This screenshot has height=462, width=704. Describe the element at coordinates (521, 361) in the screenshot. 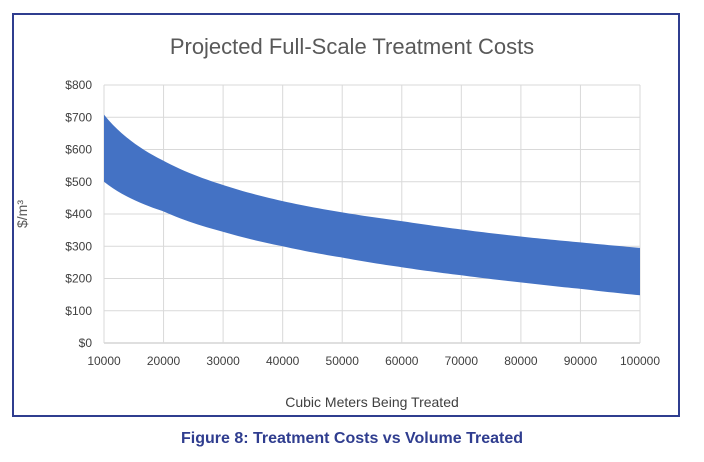

I see `x-tick-label: 80000` at that location.